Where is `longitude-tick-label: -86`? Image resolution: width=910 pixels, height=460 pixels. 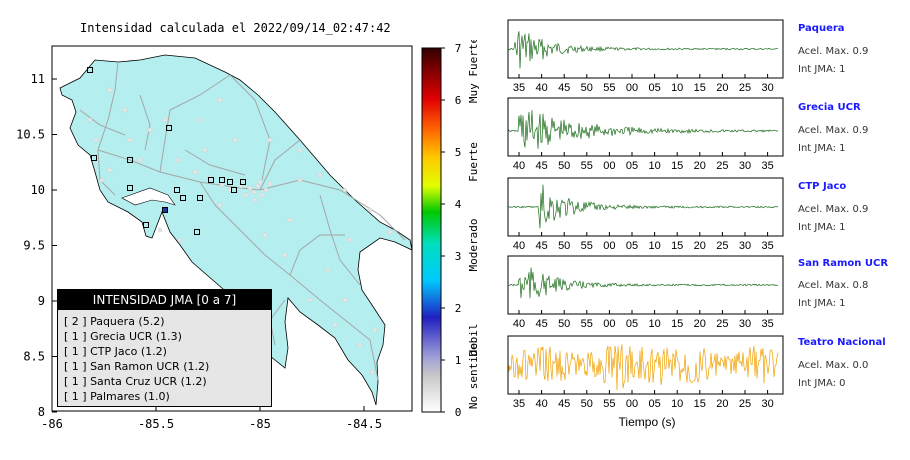
longitude-tick-label: -86 is located at coordinates (52, 424).